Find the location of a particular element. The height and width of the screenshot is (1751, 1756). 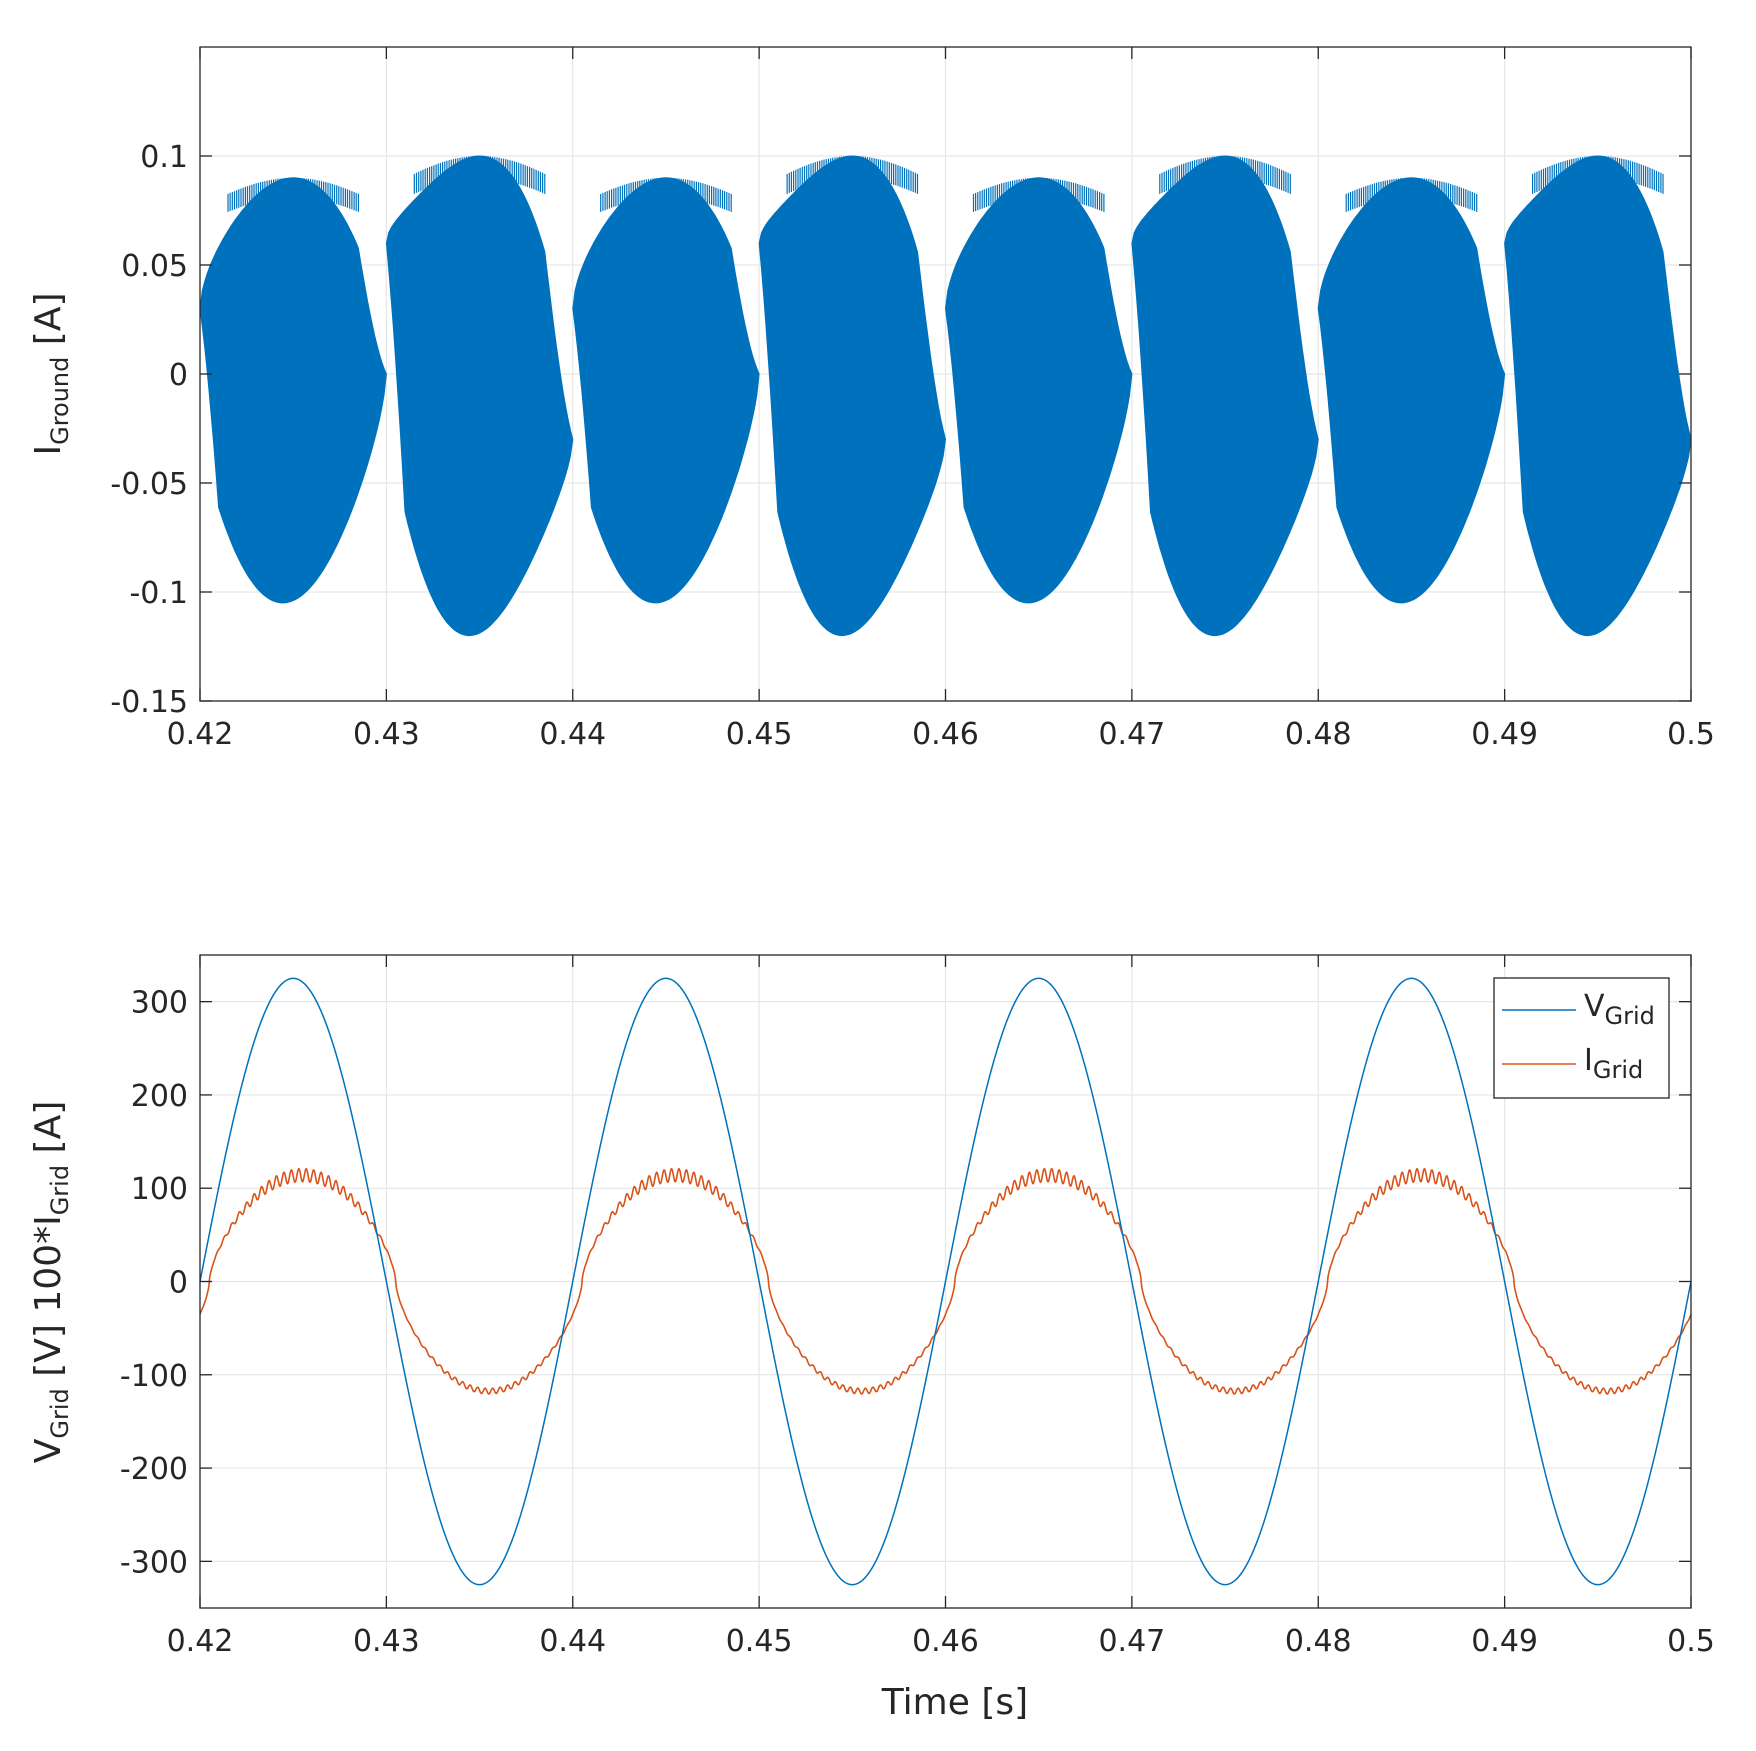

legend-igrid-sub: Grid is located at coordinates (1618, 1070).